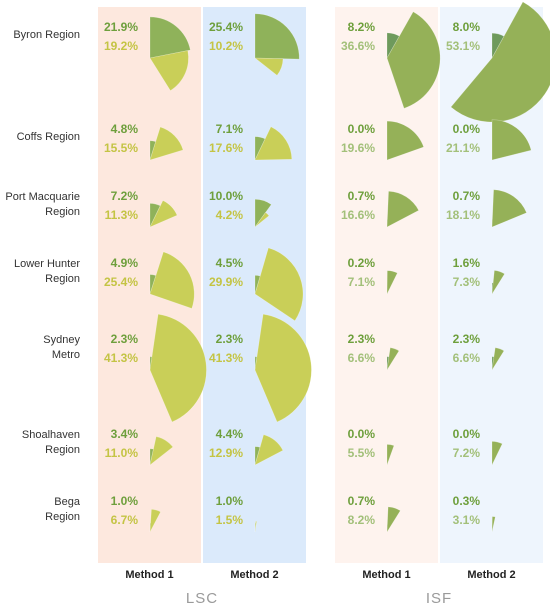 This screenshot has width=550, height=609. I want to click on value-label-second: 3.1%, so click(467, 520).